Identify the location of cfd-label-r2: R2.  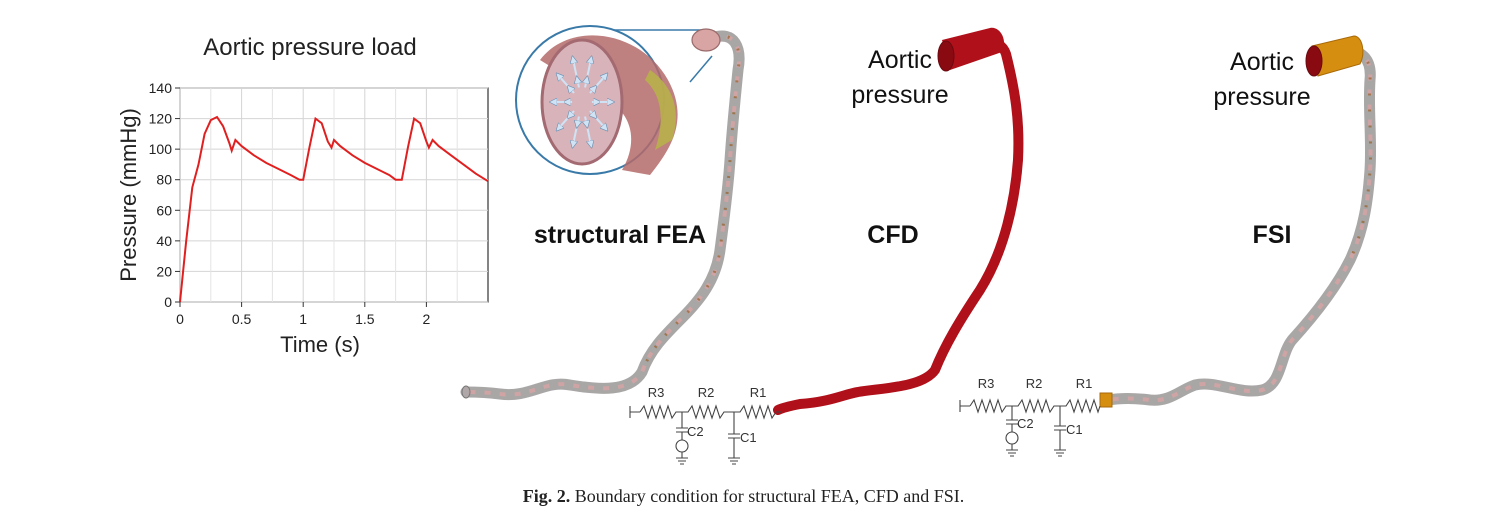
(706, 392).